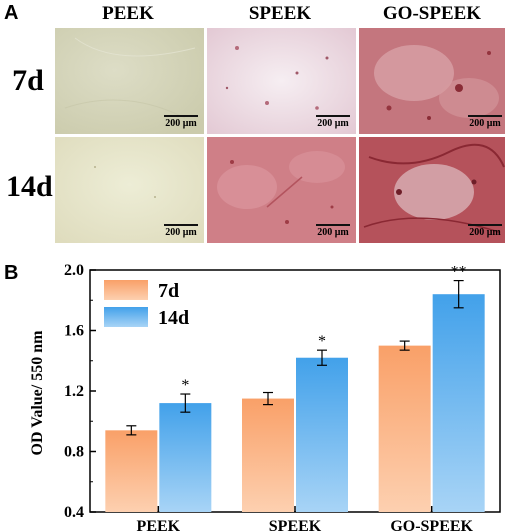 Image resolution: width=505 pixels, height=532 pixels. Describe the element at coordinates (28, 80) in the screenshot. I see `row-header-7d: 7d` at that location.